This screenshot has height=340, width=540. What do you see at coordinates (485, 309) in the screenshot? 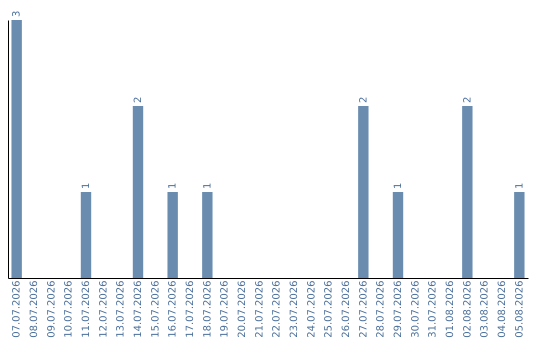
I see `x-tick-label: 03.08.2026` at bounding box center [485, 309].